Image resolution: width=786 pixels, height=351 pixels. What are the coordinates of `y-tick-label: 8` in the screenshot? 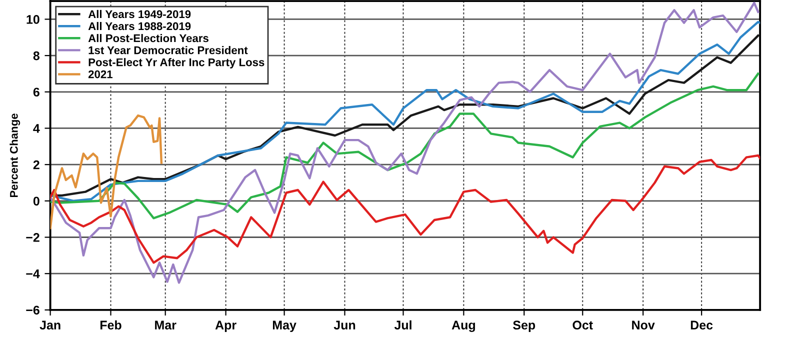 It's located at (36, 55).